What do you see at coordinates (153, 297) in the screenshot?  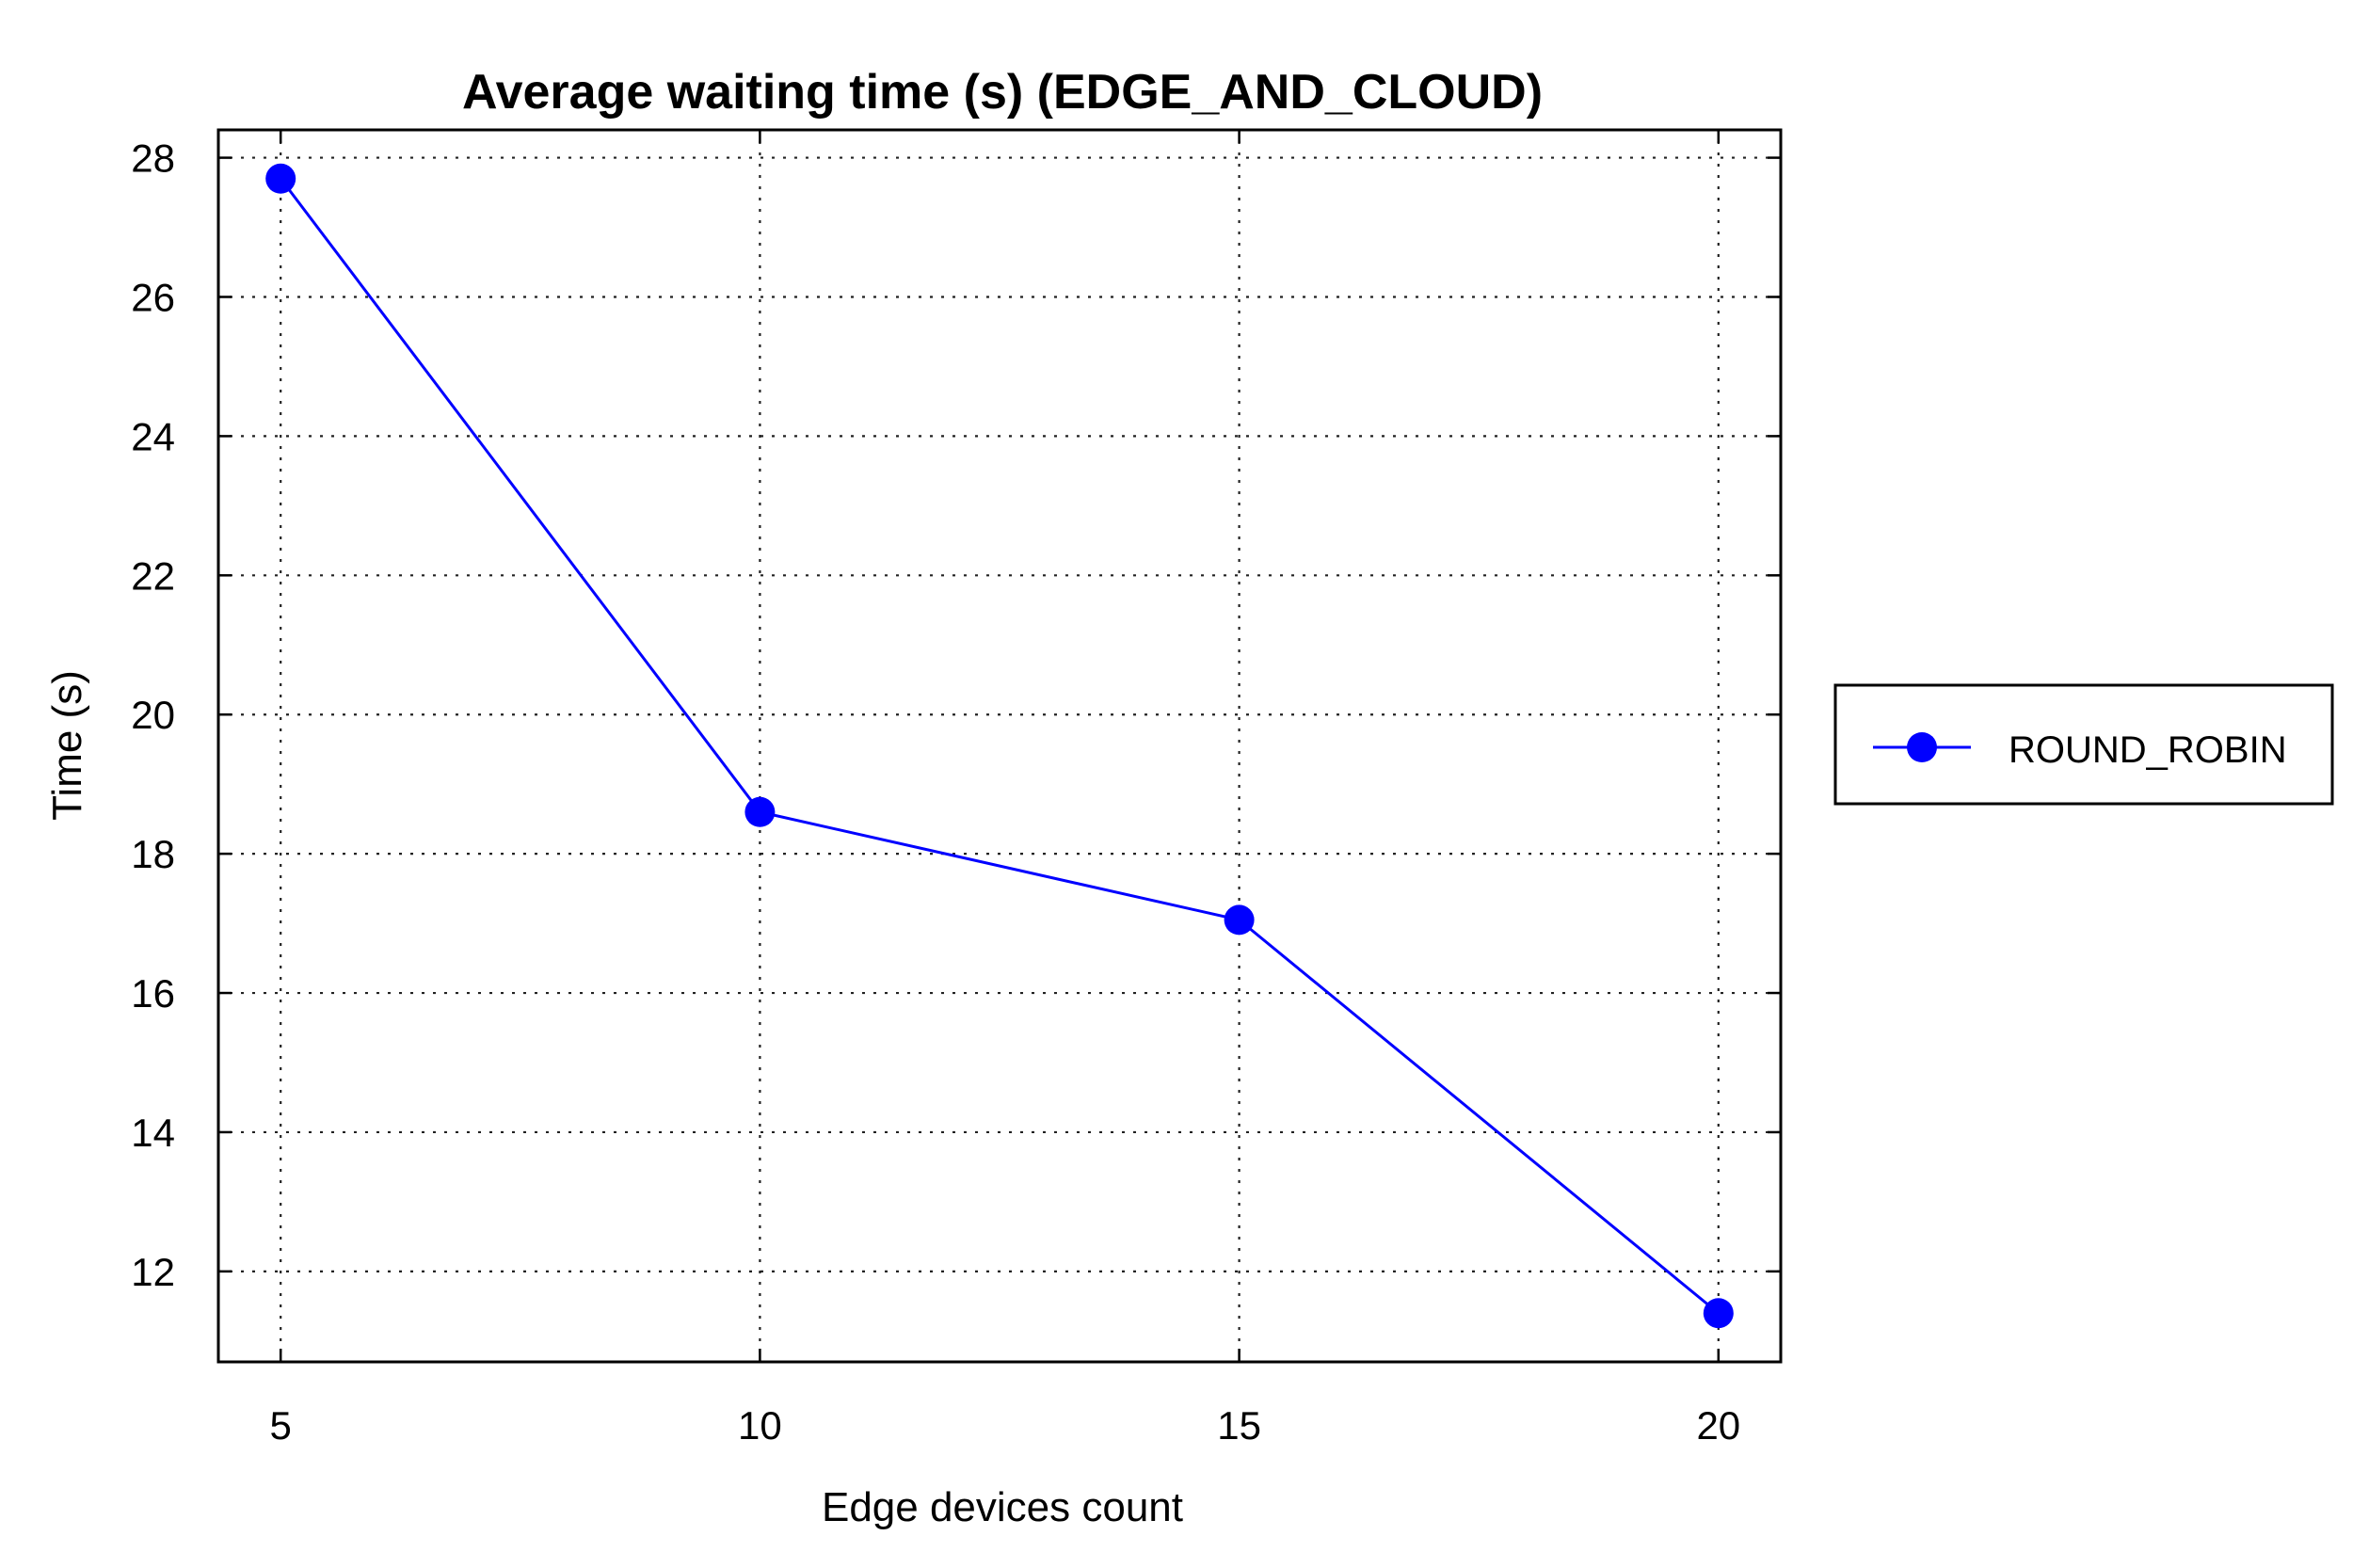 I see `y-tick-label: 26` at bounding box center [153, 297].